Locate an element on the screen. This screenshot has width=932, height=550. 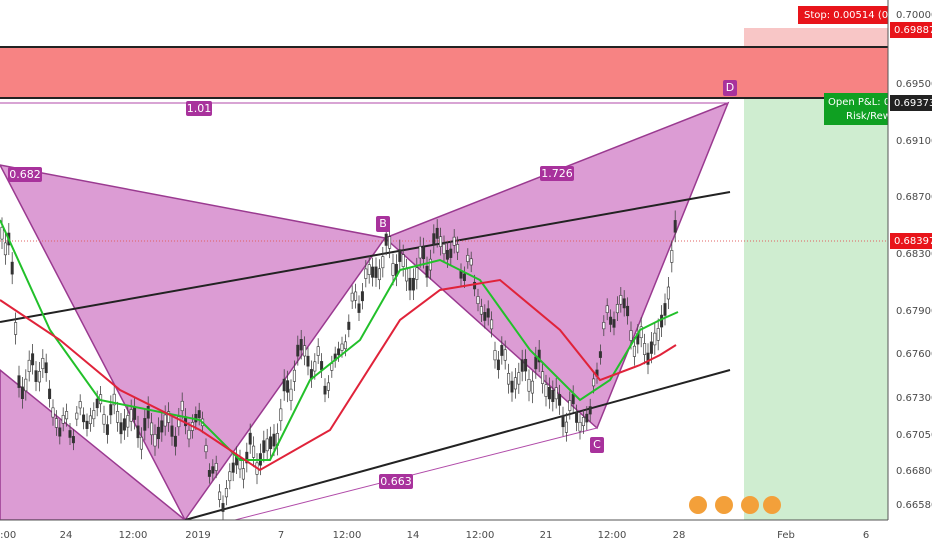
stop-badge is located at coordinates (844, 15).